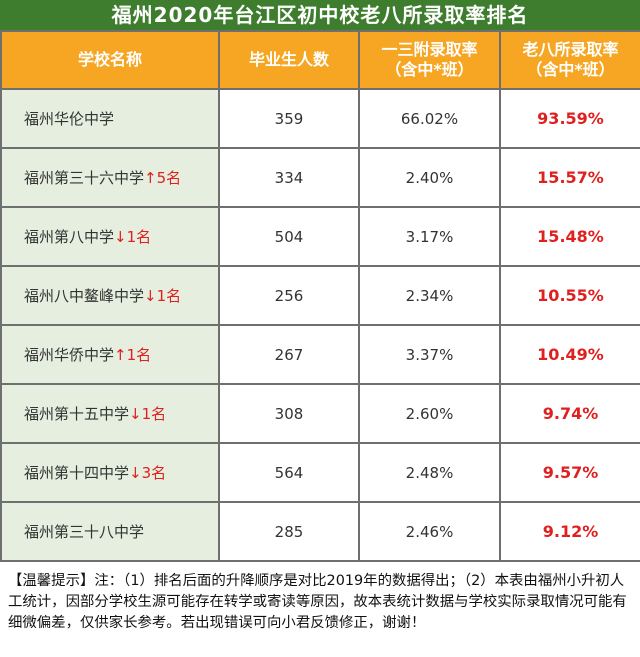 This screenshot has width=640, height=657. I want to click on header-rate-laoba: 老八所录取率 （含中*班）, so click(569, 60).